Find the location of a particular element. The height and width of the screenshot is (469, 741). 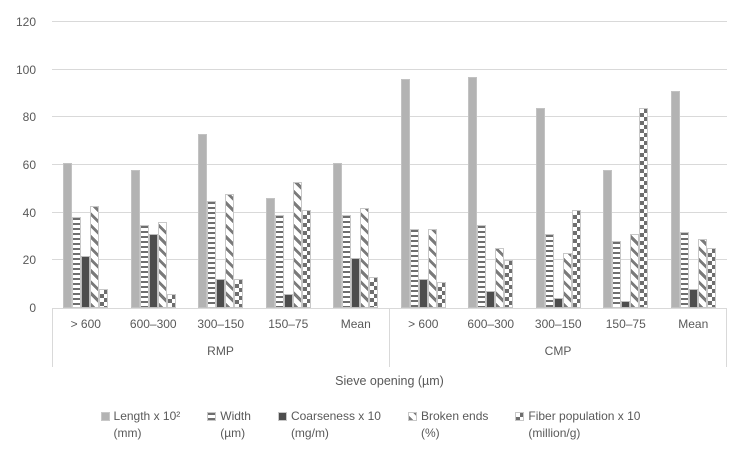

legend-item: Width (µm) is located at coordinates (229, 425).